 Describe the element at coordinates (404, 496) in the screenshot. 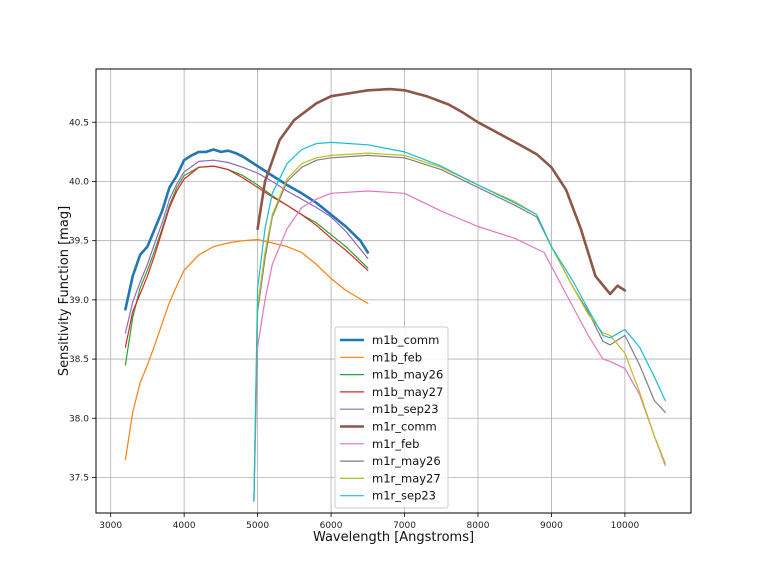

I see `legend-label: m1r_sep23` at that location.